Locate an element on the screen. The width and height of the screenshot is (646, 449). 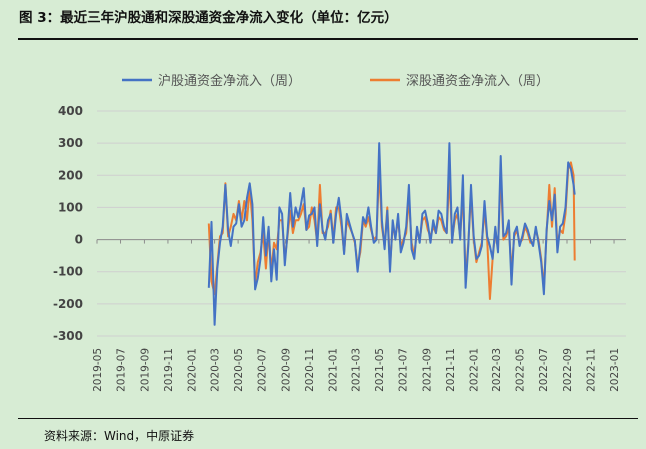
x-tick-label: 2022-05 is located at coordinates (521, 370).